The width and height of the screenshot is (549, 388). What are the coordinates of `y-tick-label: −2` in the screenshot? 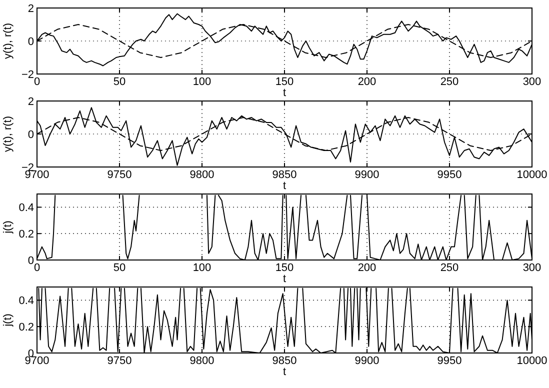 It's located at (27, 75).